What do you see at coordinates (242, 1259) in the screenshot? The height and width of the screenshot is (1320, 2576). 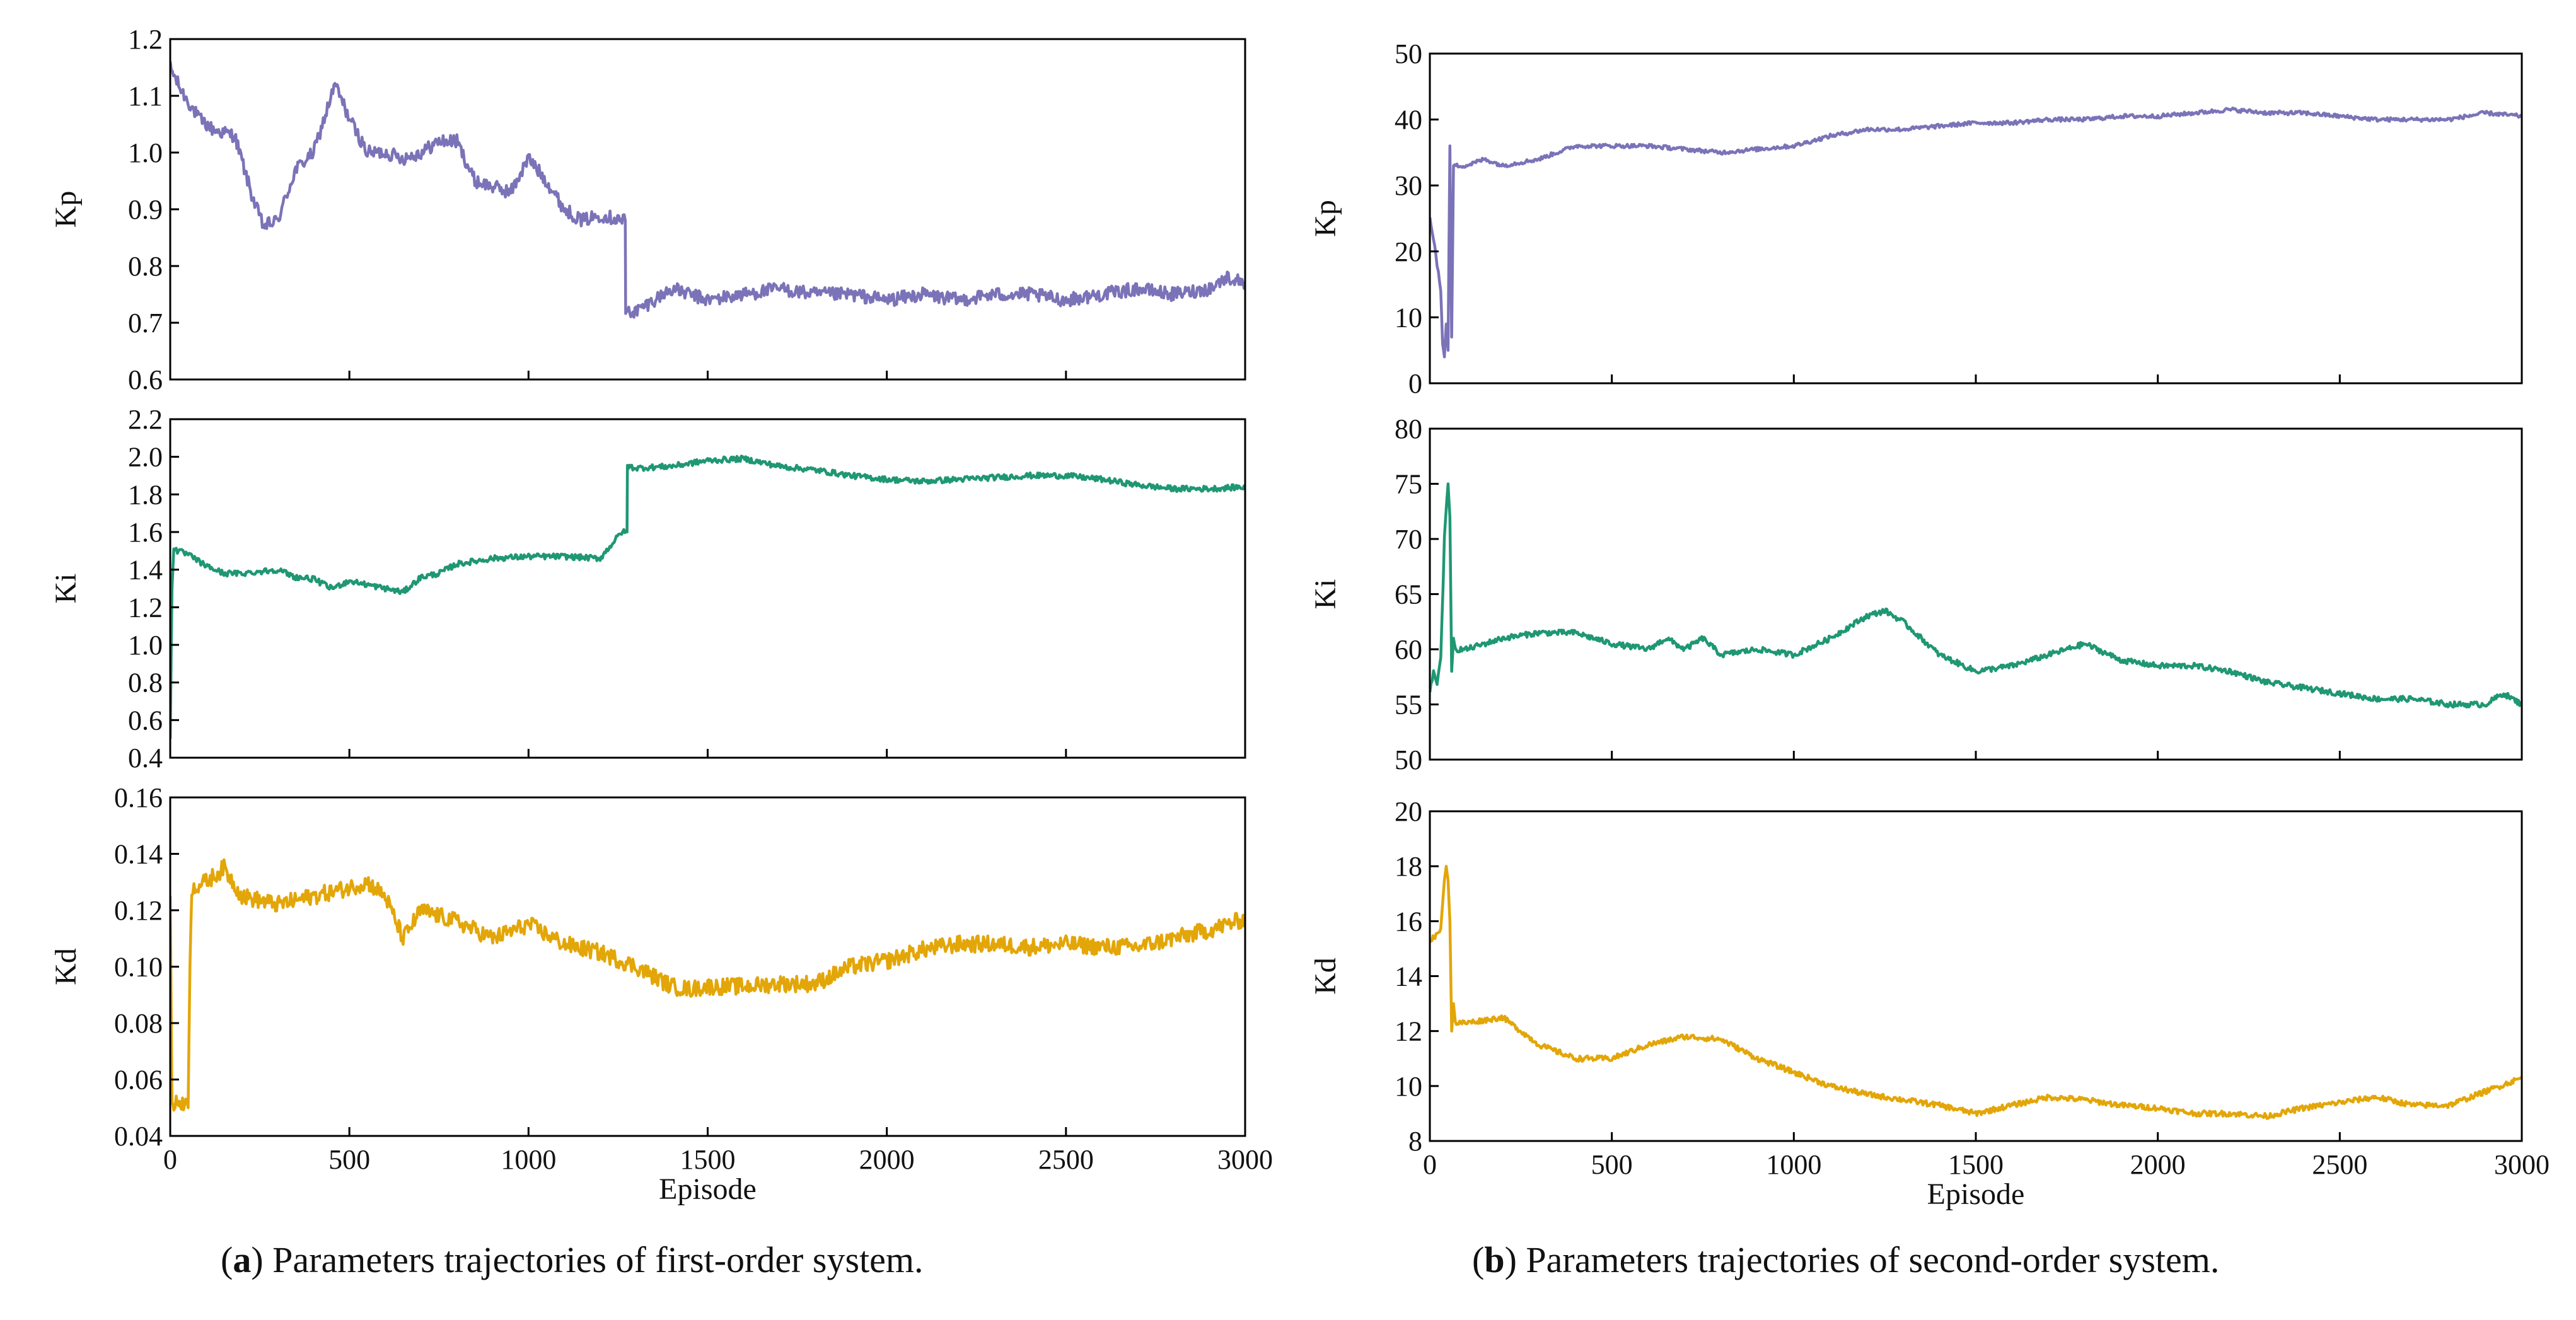 I see `caption-a-letter: a` at bounding box center [242, 1259].